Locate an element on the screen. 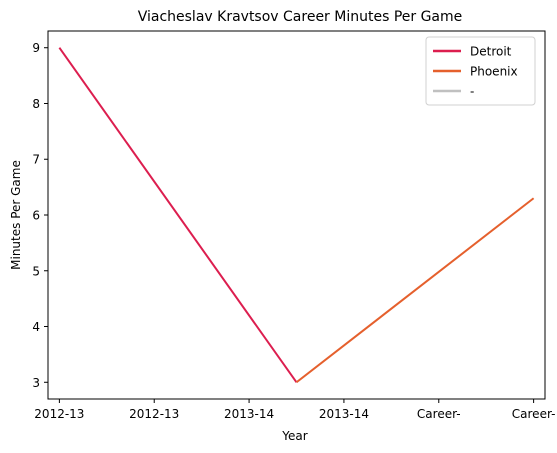 The height and width of the screenshot is (453, 557). y-tick-label: 8 is located at coordinates (36, 104).